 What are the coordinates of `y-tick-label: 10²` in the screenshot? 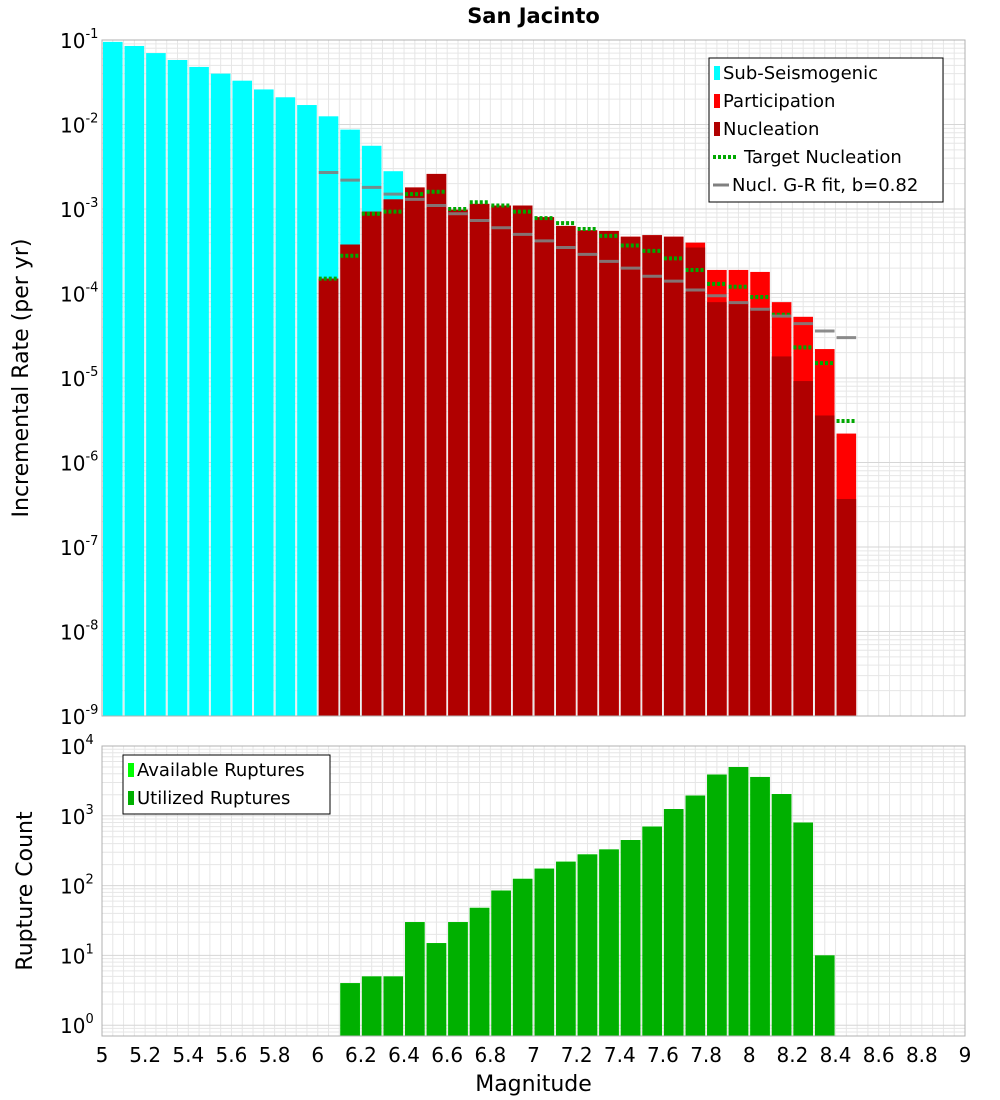 It's located at (77, 886).